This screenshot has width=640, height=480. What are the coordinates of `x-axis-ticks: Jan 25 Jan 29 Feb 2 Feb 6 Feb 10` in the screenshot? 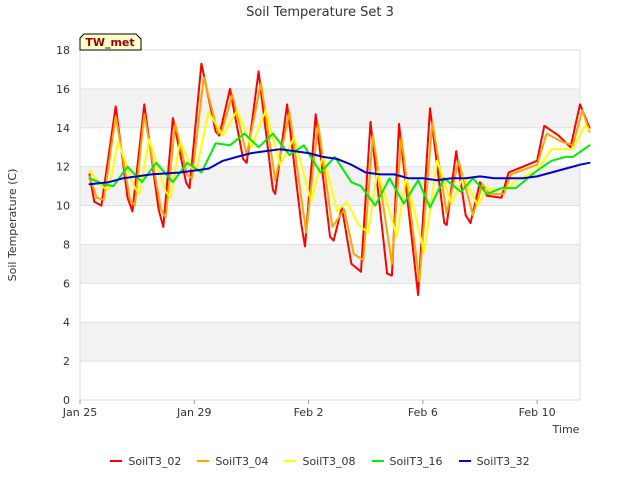 It's located at (309, 409).